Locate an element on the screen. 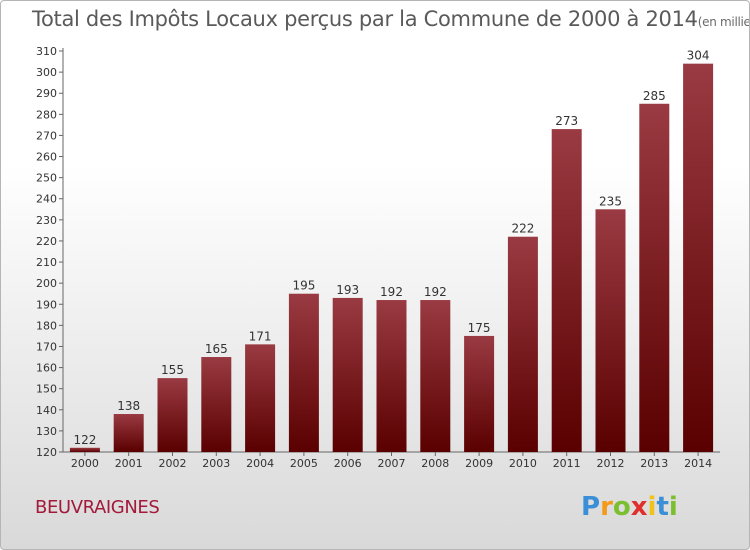 The width and height of the screenshot is (750, 550). commune-name: BEUVRAIGNES is located at coordinates (97, 507).